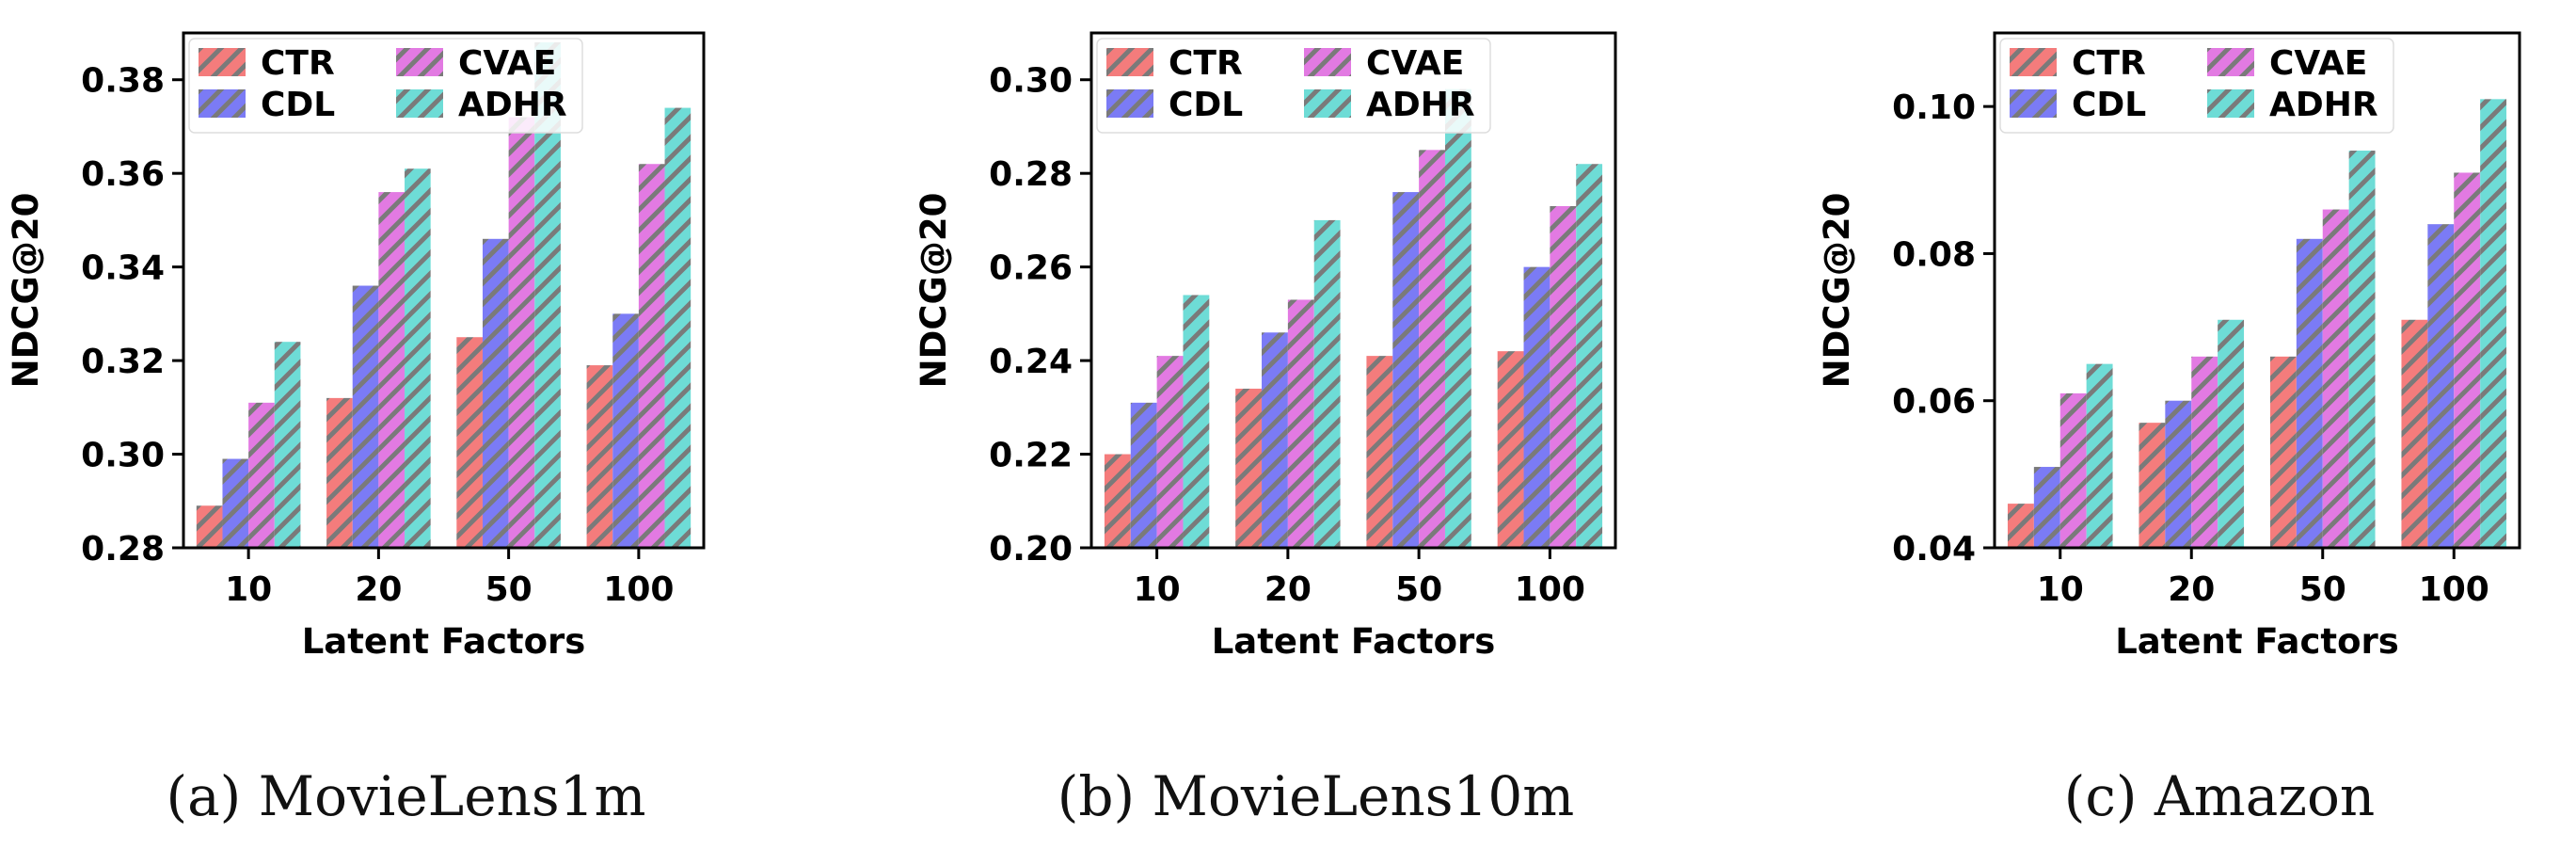 The width and height of the screenshot is (2576, 849). Describe the element at coordinates (1379, 452) in the screenshot. I see `bar-ctr-50: CTR 50: 0.241` at that location.